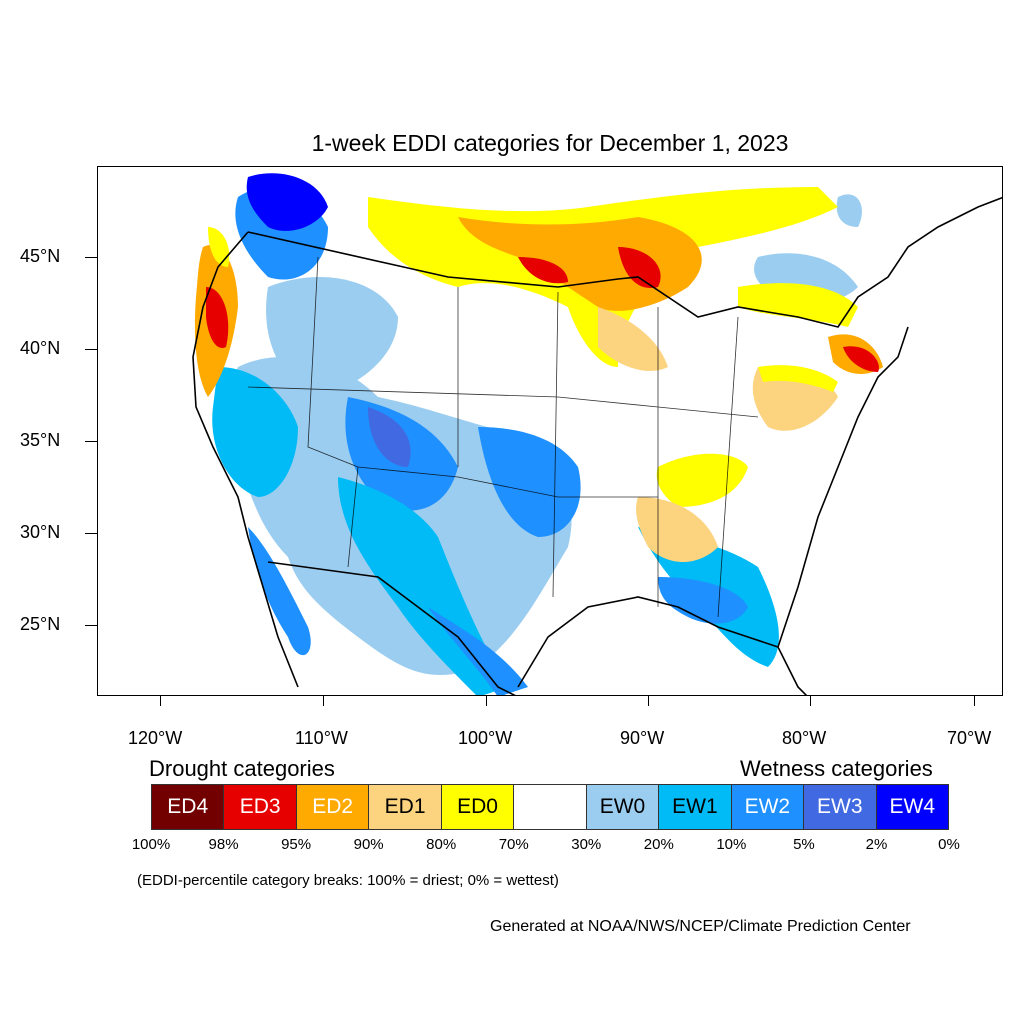 Image resolution: width=1024 pixels, height=1024 pixels. Describe the element at coordinates (40, 440) in the screenshot. I see `lat-label-35: 35°N` at that location.